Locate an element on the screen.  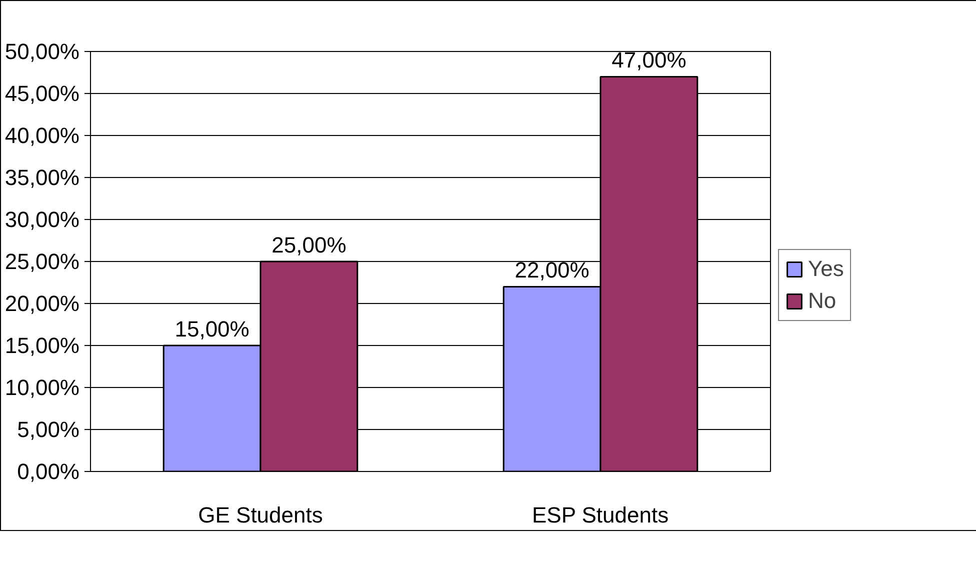
y-tick-label: 45,00% is located at coordinates (42, 93).